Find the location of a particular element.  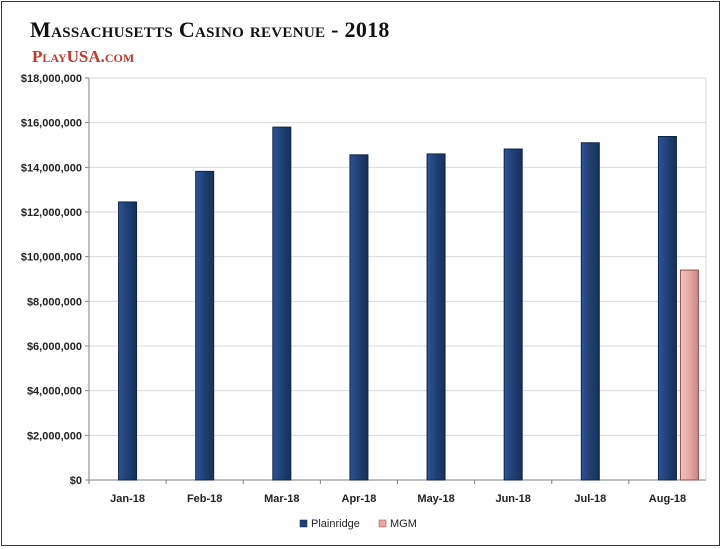

legend-swatch-plainridge is located at coordinates (303, 523).